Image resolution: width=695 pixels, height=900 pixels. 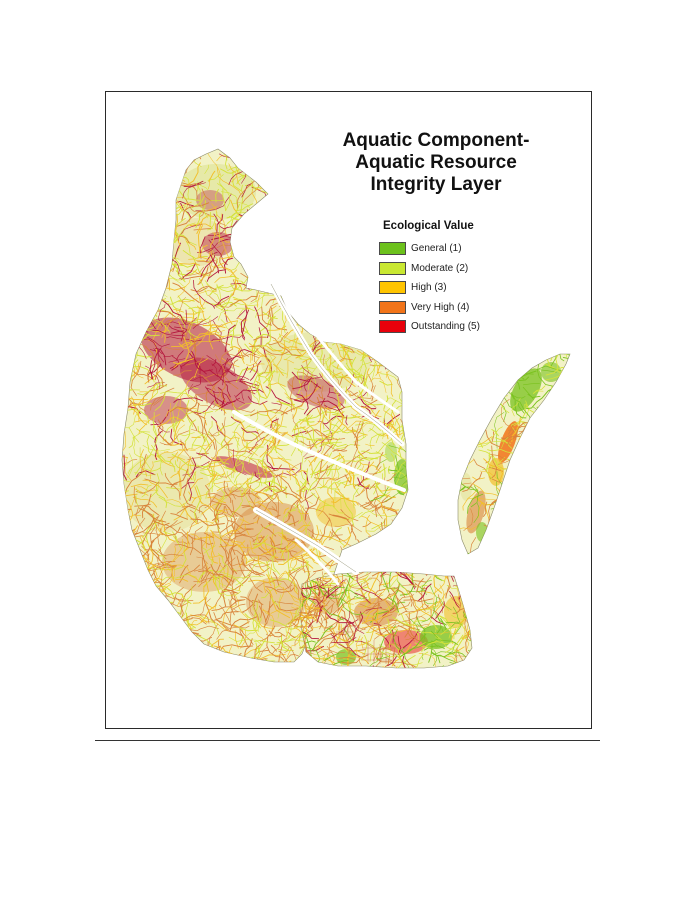 What do you see at coordinates (436, 249) in the screenshot?
I see `legend-label-general: General (1)` at bounding box center [436, 249].